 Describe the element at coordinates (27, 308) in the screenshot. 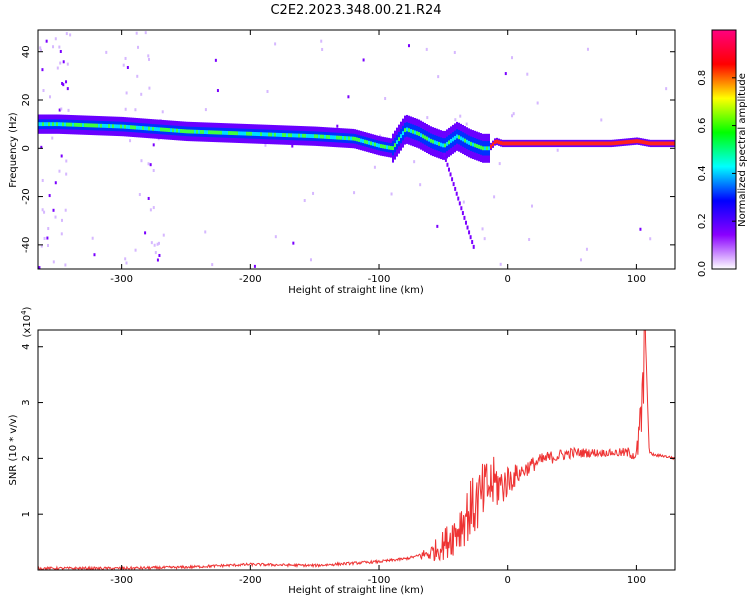

I see `snr-multiplier-suffix: )` at that location.